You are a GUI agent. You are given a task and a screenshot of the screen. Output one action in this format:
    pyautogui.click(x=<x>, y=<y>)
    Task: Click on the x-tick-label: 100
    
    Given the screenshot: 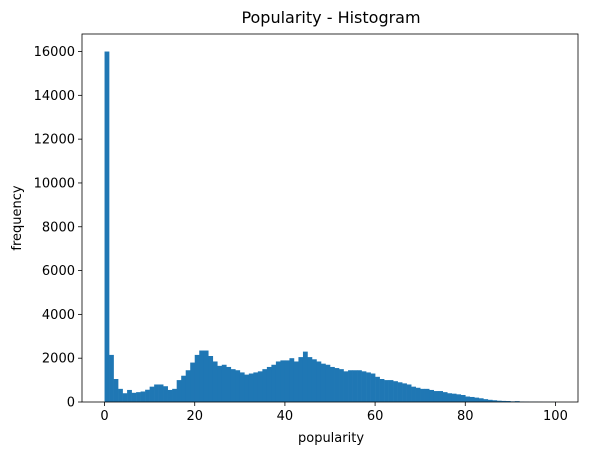 What is the action you would take?
    pyautogui.click(x=555, y=416)
    